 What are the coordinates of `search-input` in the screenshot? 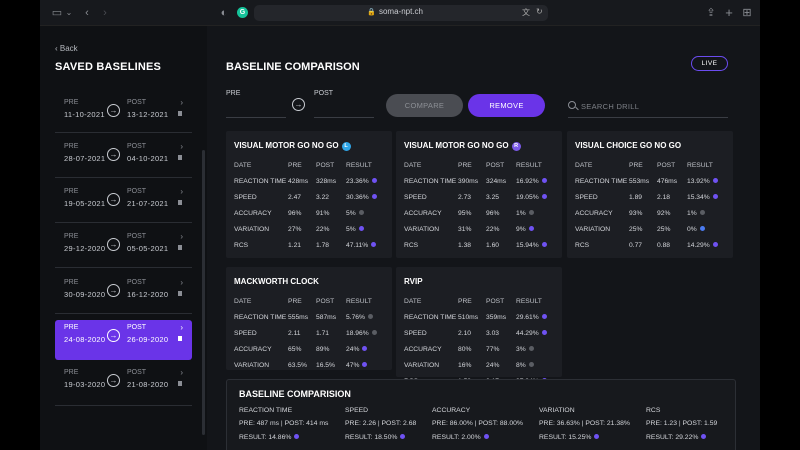 It's located at (654, 106).